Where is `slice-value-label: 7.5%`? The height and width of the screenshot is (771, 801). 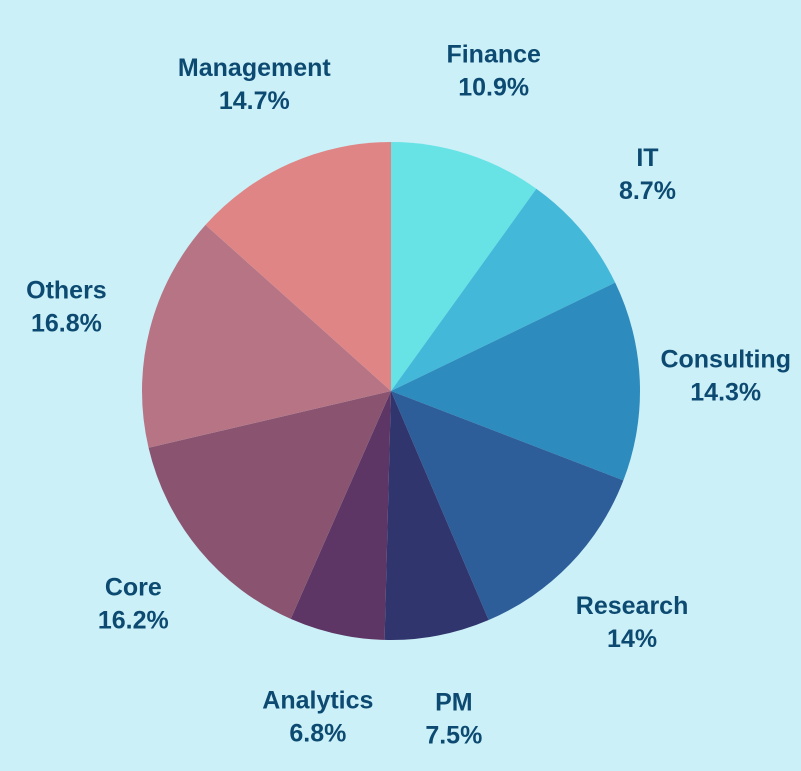
slice-value-label: 7.5% is located at coordinates (453, 736).